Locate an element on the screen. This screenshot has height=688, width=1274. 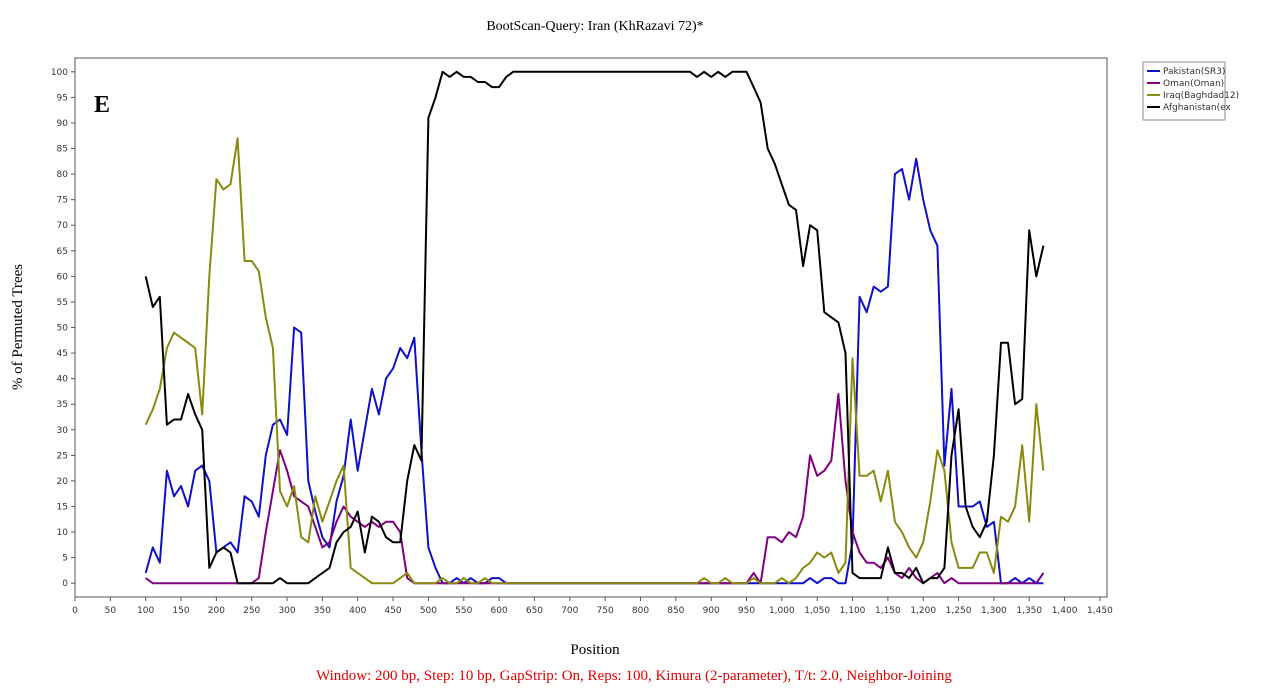
x-tick-label: 1,200 is located at coordinates (923, 611).